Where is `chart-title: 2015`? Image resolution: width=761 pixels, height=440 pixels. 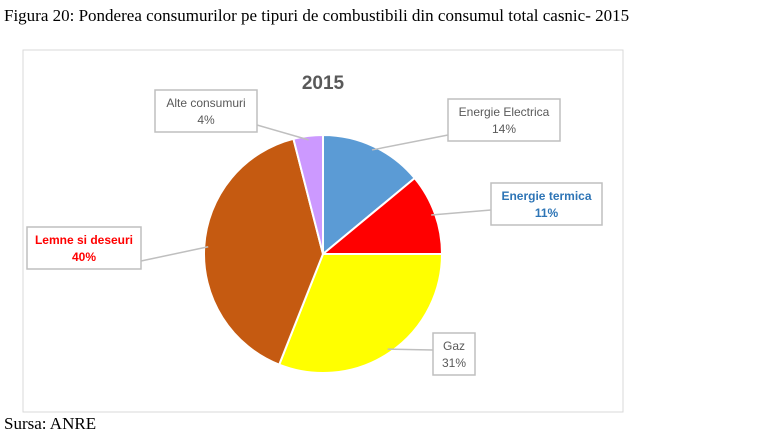 chart-title: 2015 is located at coordinates (323, 83).